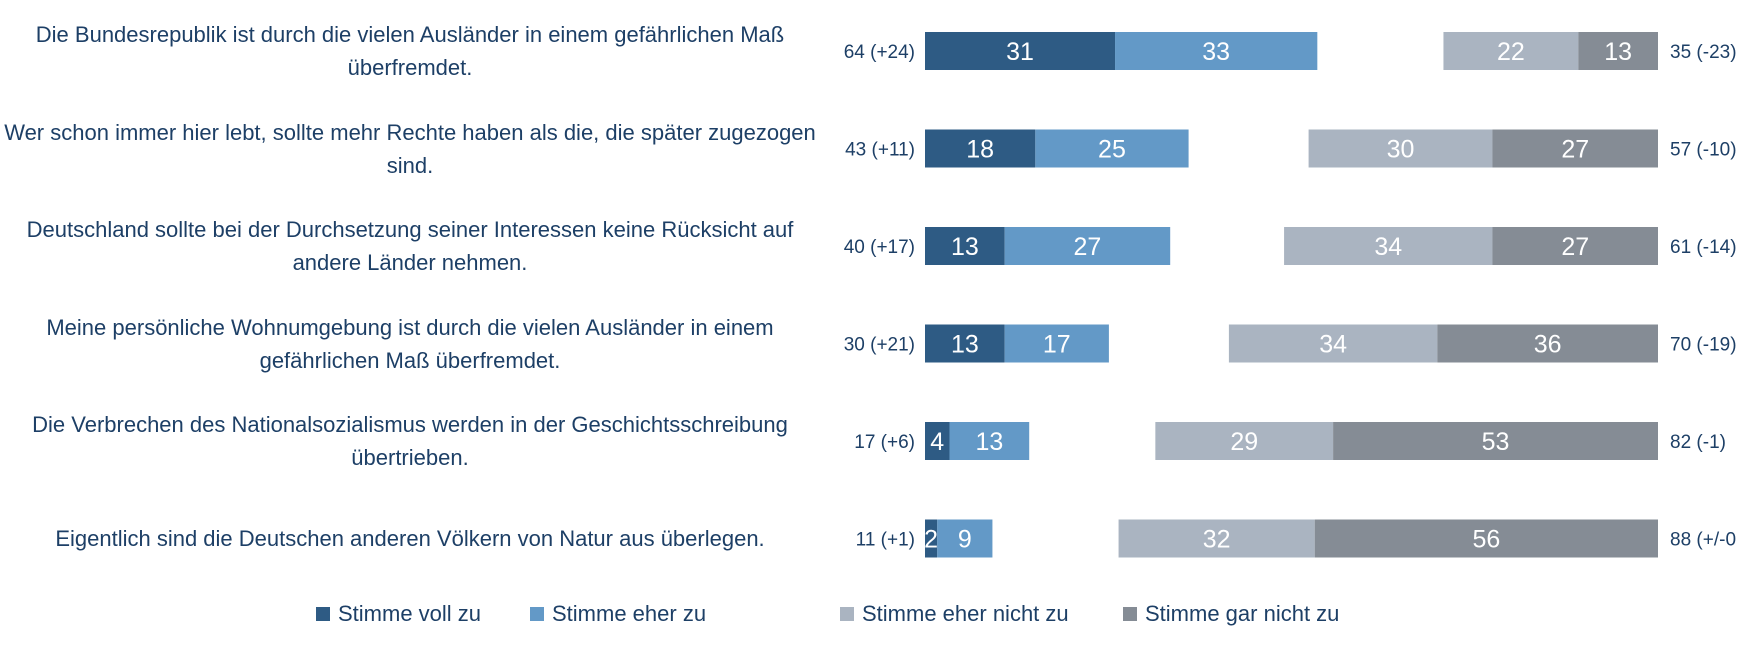  I want to click on bar-value-label: 4, so click(937, 442).